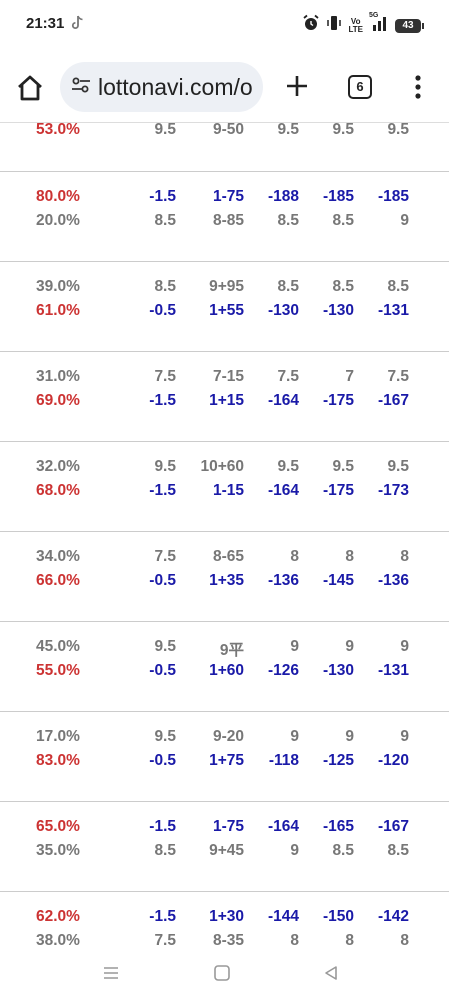  Describe the element at coordinates (283, 670) in the screenshot. I see `odds-value-3: -126` at that location.